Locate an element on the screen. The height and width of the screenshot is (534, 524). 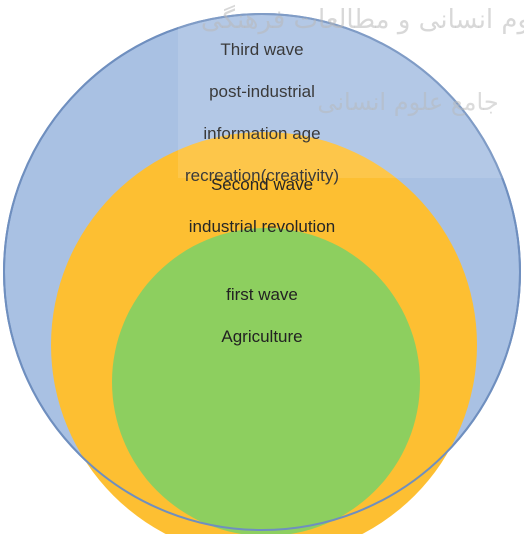
second-wave-line-2: industrial revolution is located at coordinates (262, 226).